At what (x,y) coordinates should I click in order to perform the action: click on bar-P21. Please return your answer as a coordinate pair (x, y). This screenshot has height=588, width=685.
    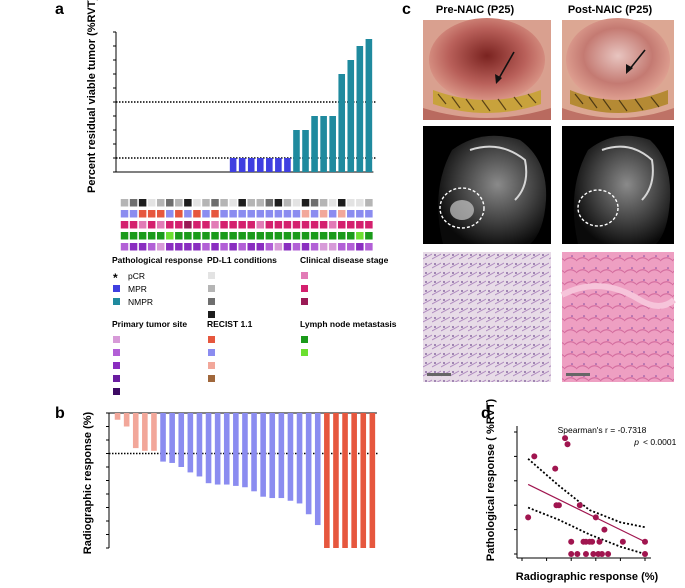
    Looking at the image, I should click on (263, 455).